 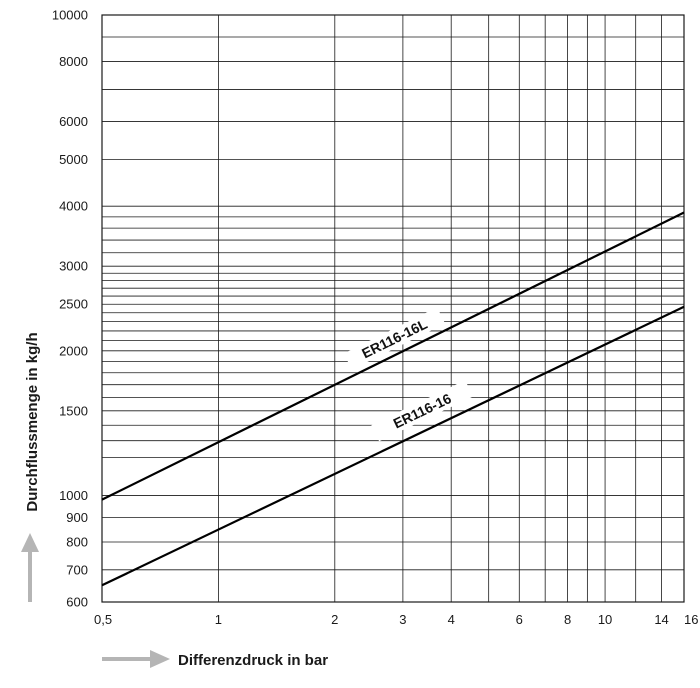 I want to click on x-tick-label: 10, so click(x=605, y=619).